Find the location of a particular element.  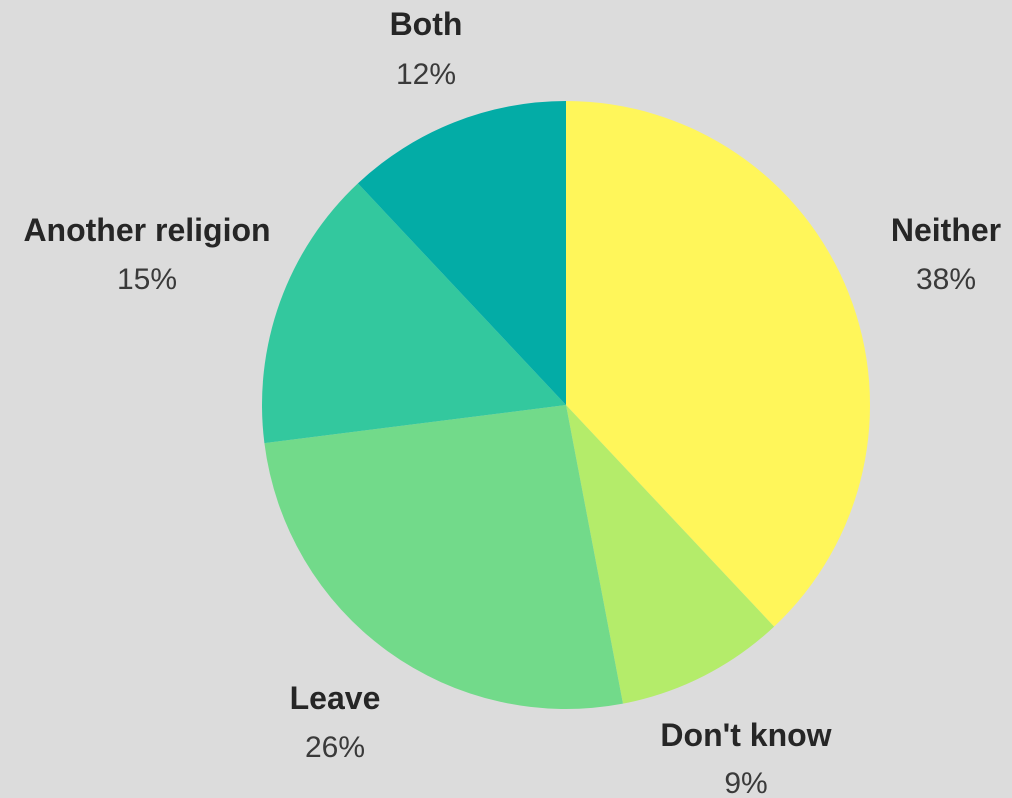

slice-value-leave: 26% is located at coordinates (335, 747).